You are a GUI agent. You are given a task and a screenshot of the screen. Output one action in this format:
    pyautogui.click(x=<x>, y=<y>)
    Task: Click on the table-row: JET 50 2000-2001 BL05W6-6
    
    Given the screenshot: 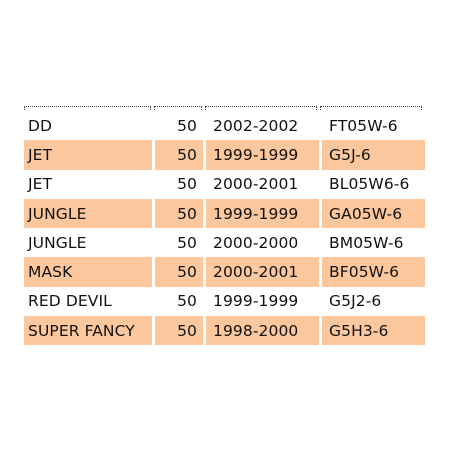 What is the action you would take?
    pyautogui.click(x=224, y=184)
    